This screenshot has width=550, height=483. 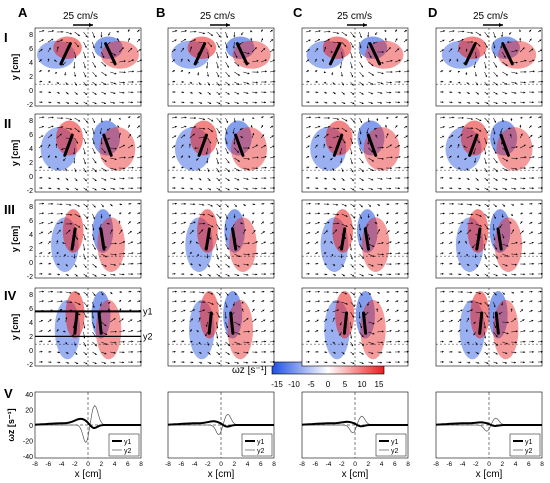 I want to click on fin-right, so click(x=366, y=239).